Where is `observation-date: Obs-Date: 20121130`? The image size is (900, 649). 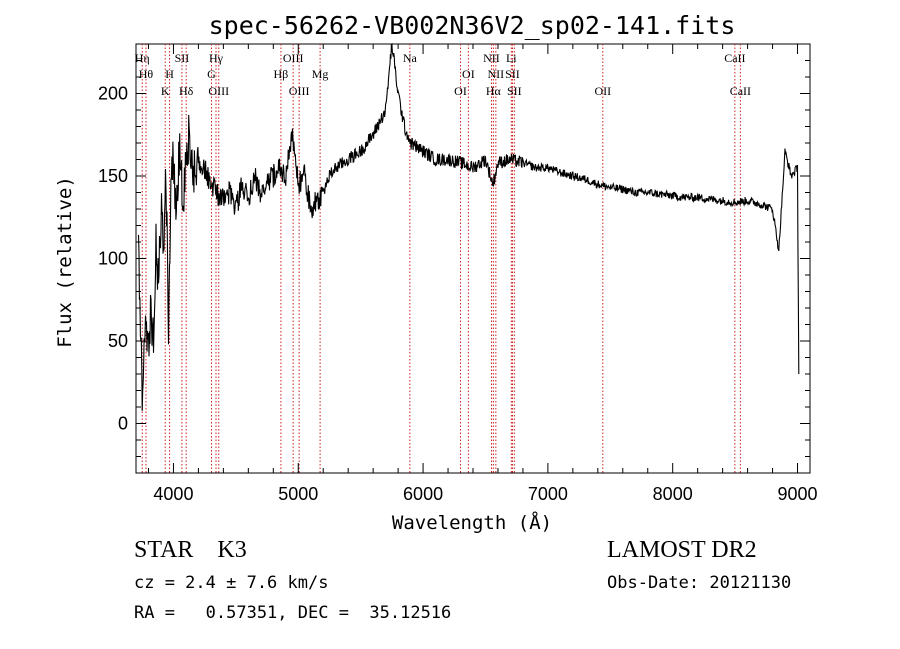 observation-date: Obs-Date: 20121130 is located at coordinates (699, 583).